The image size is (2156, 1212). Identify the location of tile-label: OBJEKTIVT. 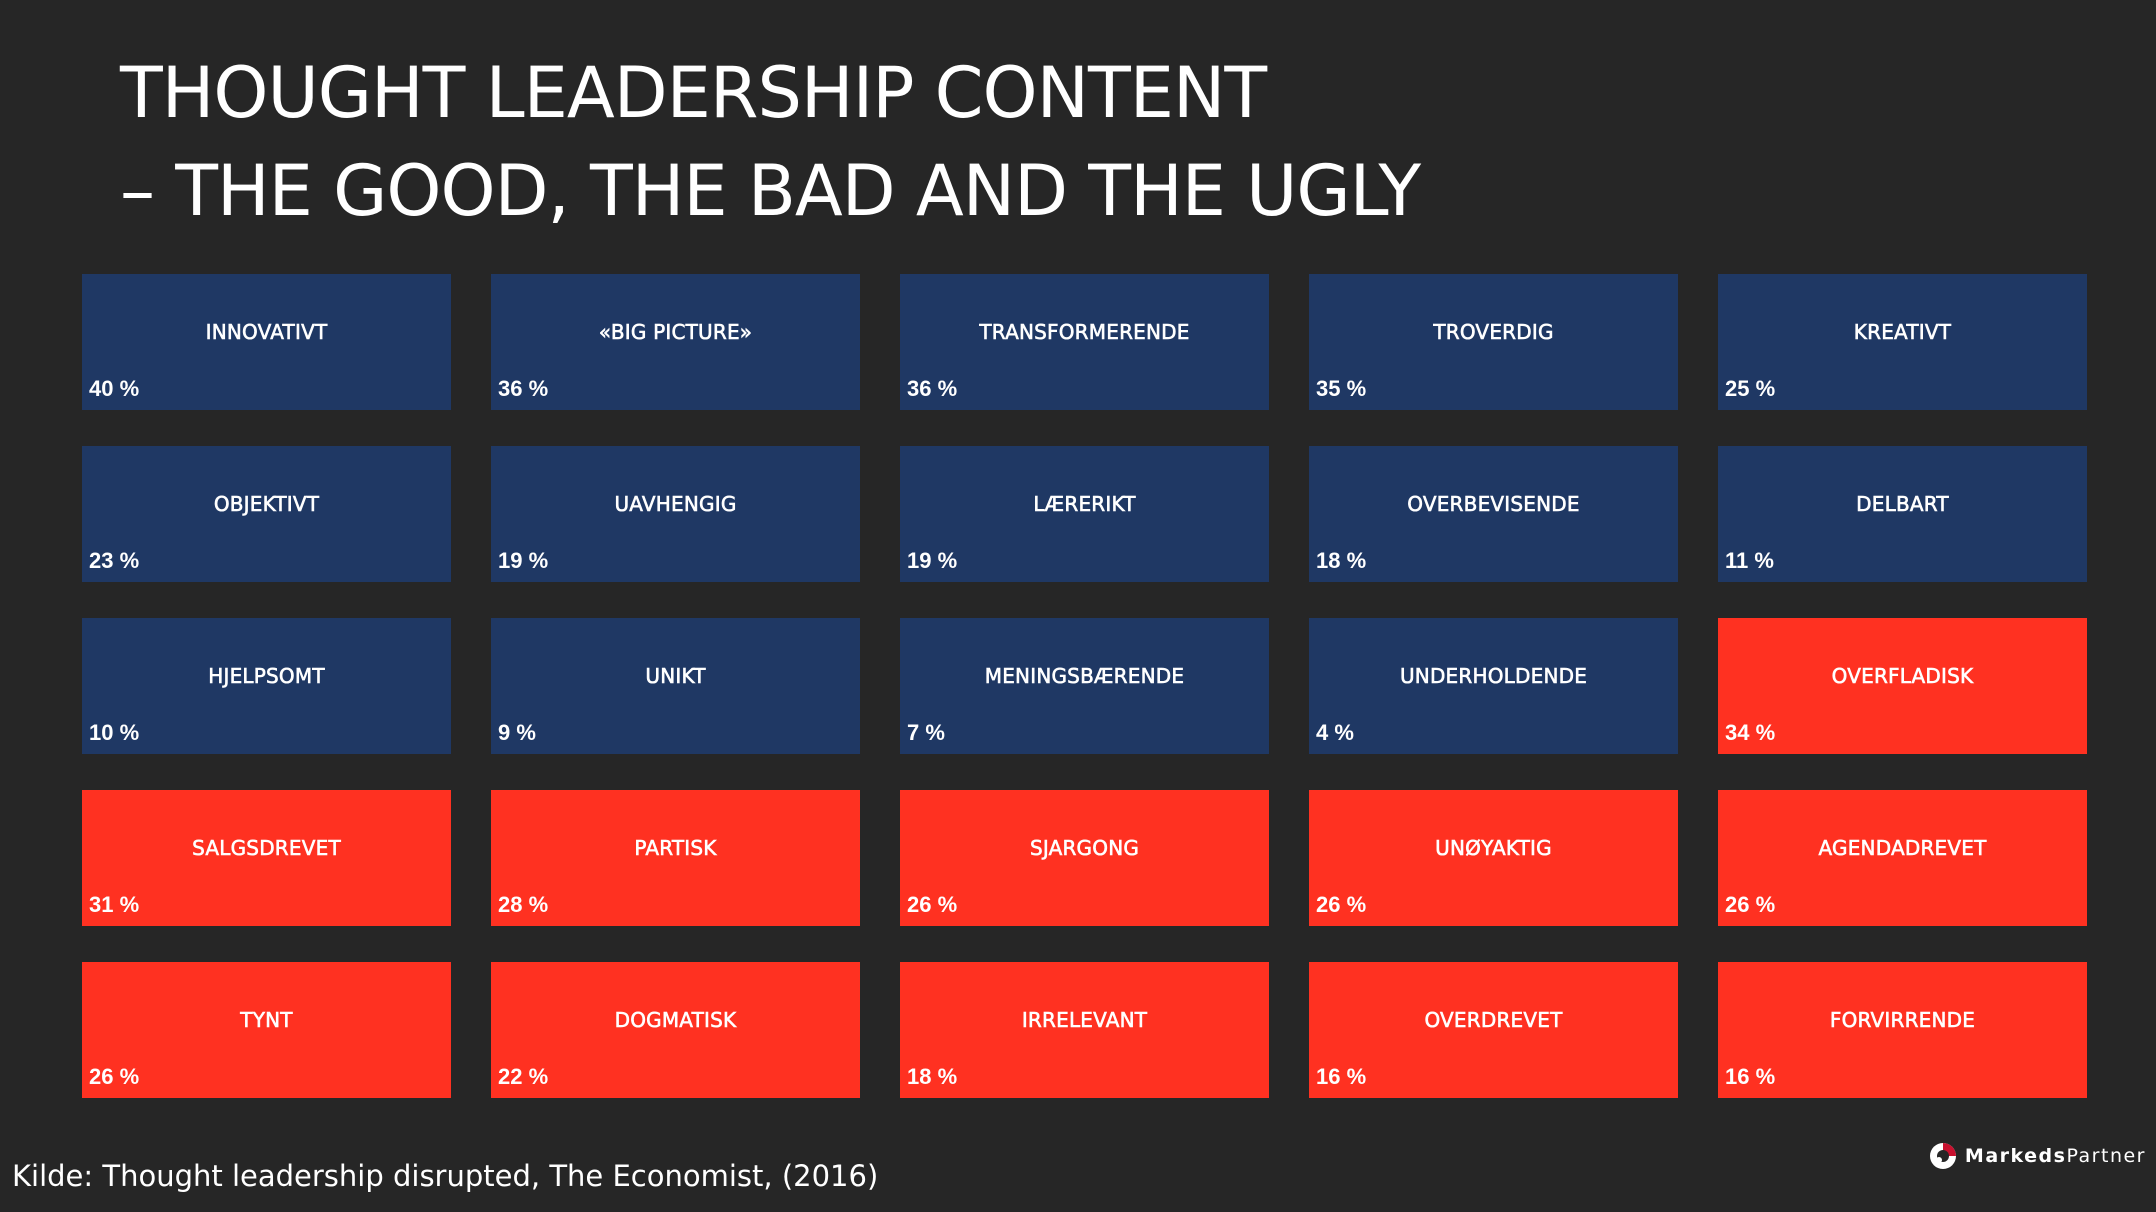
(266, 504).